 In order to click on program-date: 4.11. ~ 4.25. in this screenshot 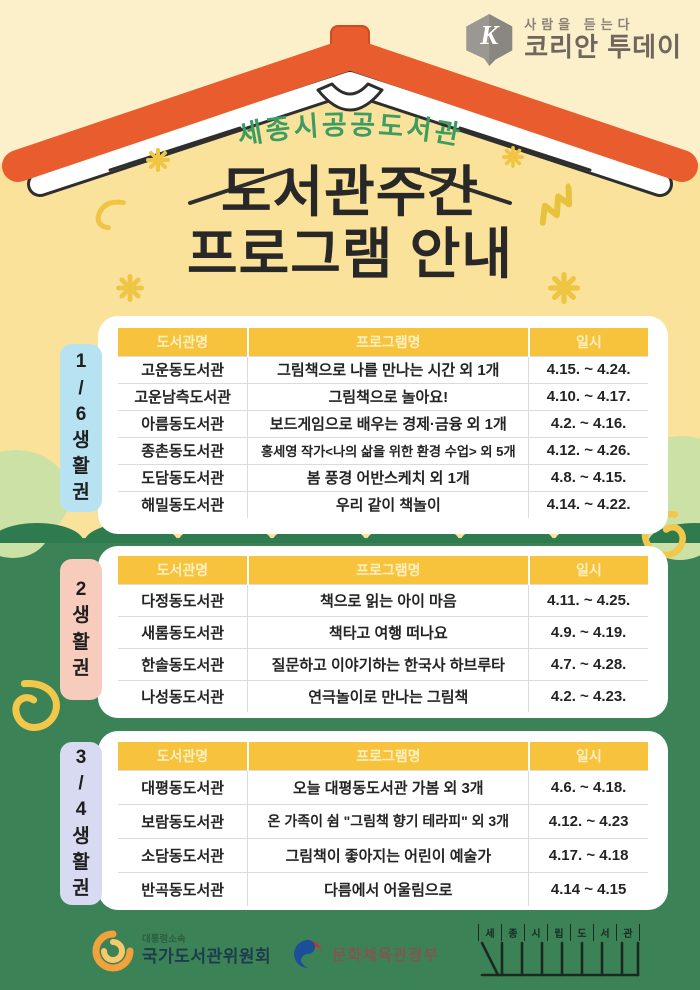, I will do `click(588, 599)`.